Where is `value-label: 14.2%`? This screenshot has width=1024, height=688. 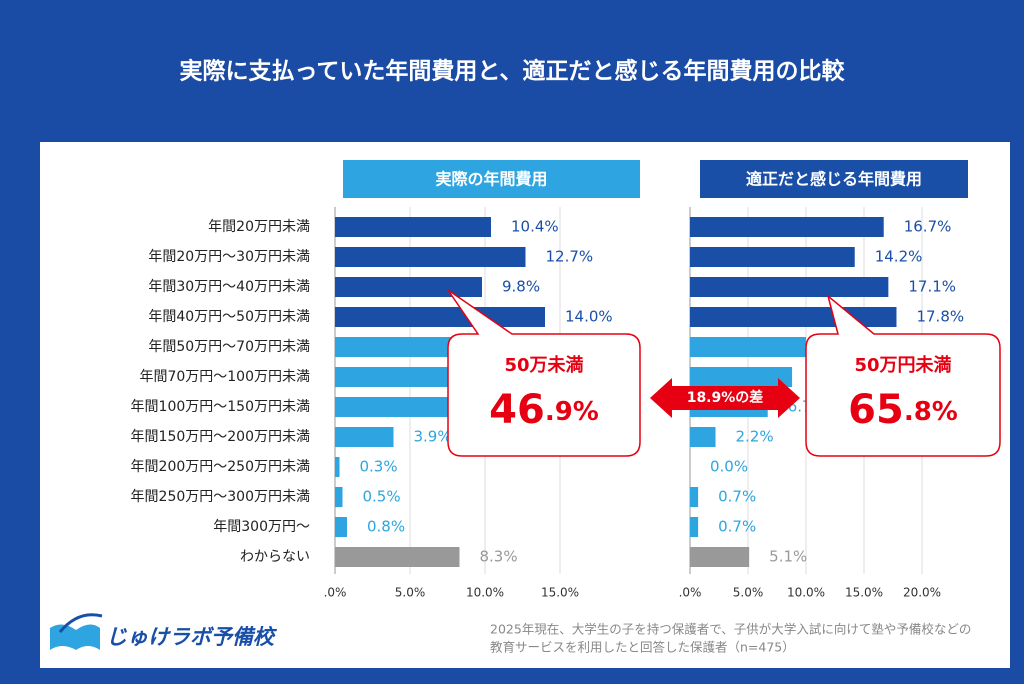 value-label: 14.2% is located at coordinates (899, 257).